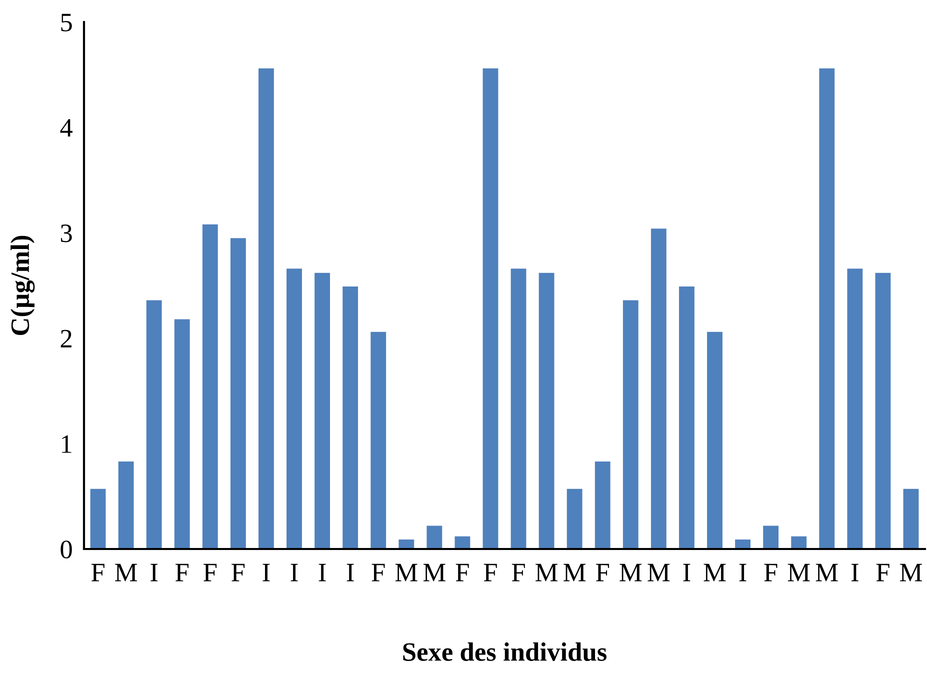 The width and height of the screenshot is (927, 673). Describe the element at coordinates (22, 286) in the screenshot. I see `y-axis-title: C(µg/ml)` at that location.